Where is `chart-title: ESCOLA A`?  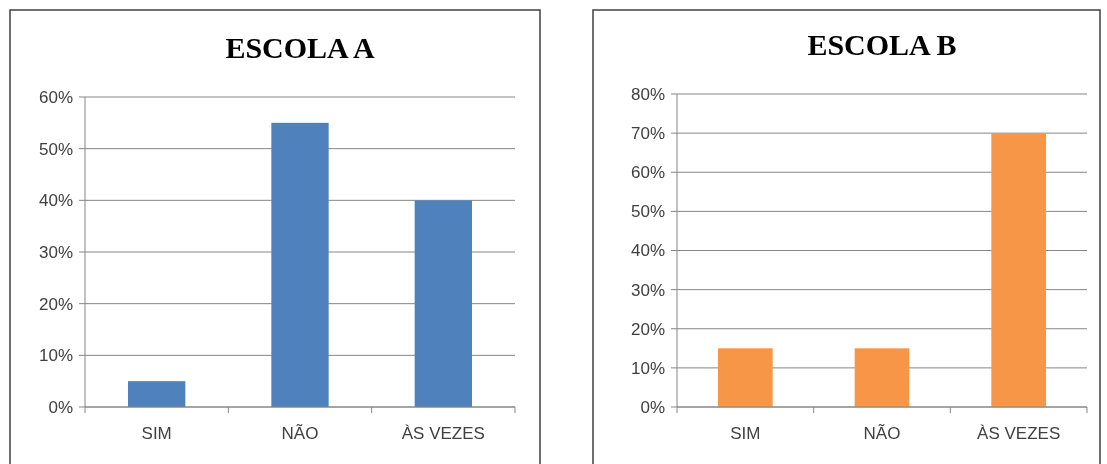
chart-title: ESCOLA A is located at coordinates (300, 47).